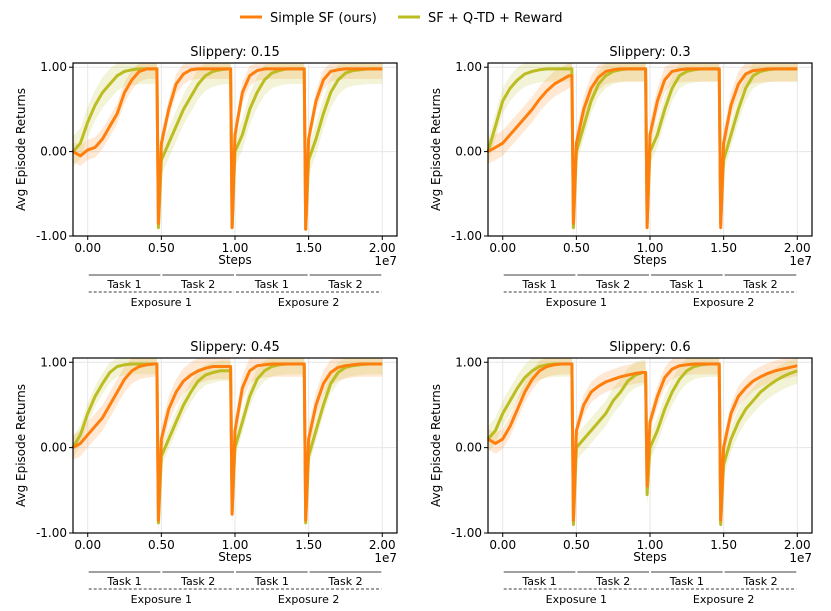 Image resolution: width=831 pixels, height=611 pixels. Describe the element at coordinates (649, 347) in the screenshot. I see `chart-title: Slippery: 0.6` at that location.